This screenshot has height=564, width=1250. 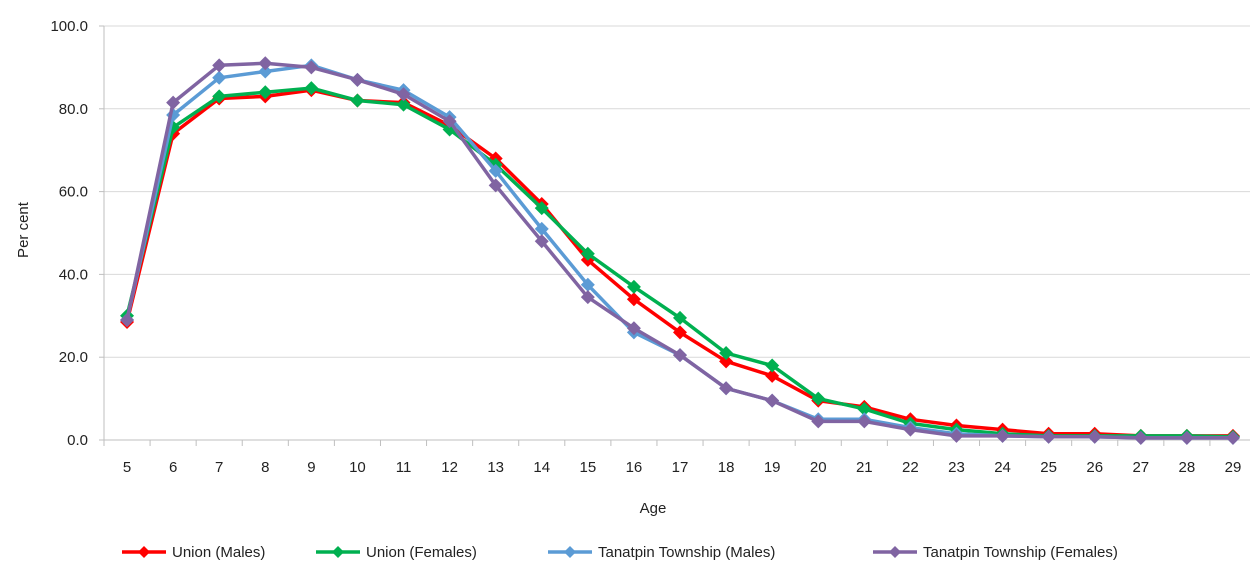 What do you see at coordinates (311, 467) in the screenshot?
I see `x-tick-label: 9` at bounding box center [311, 467].